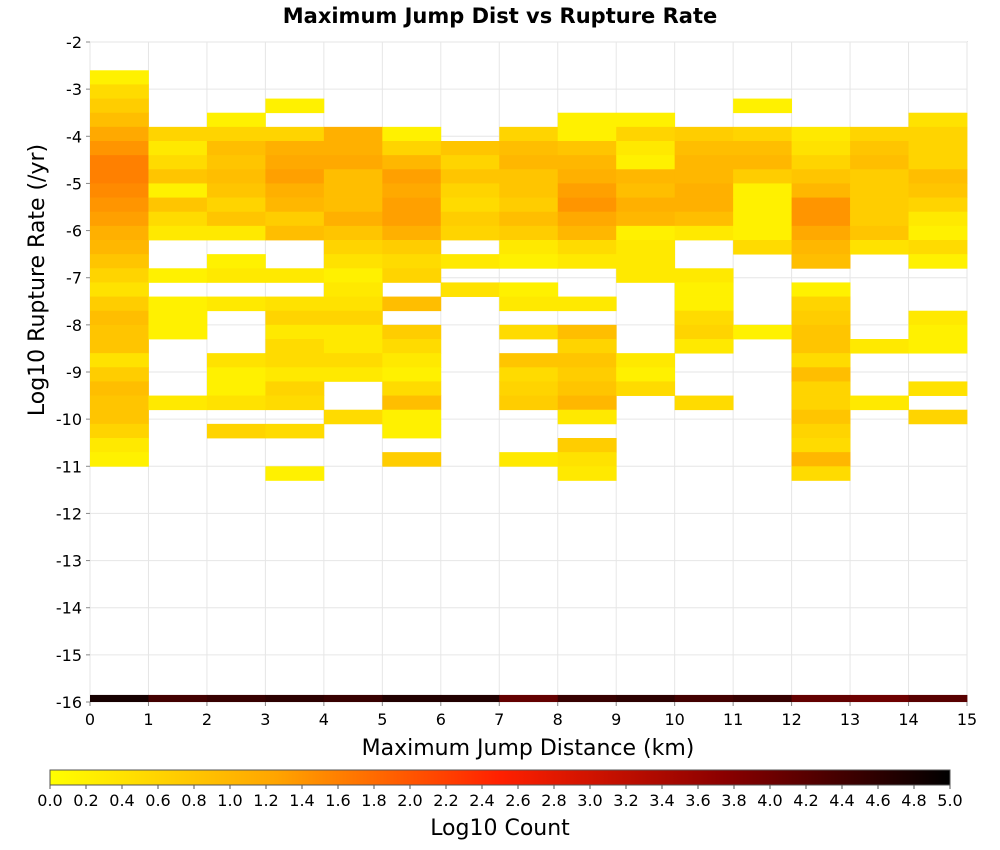  What do you see at coordinates (589, 800) in the screenshot?
I see `colorbar-tick-label: 3.0` at bounding box center [589, 800].